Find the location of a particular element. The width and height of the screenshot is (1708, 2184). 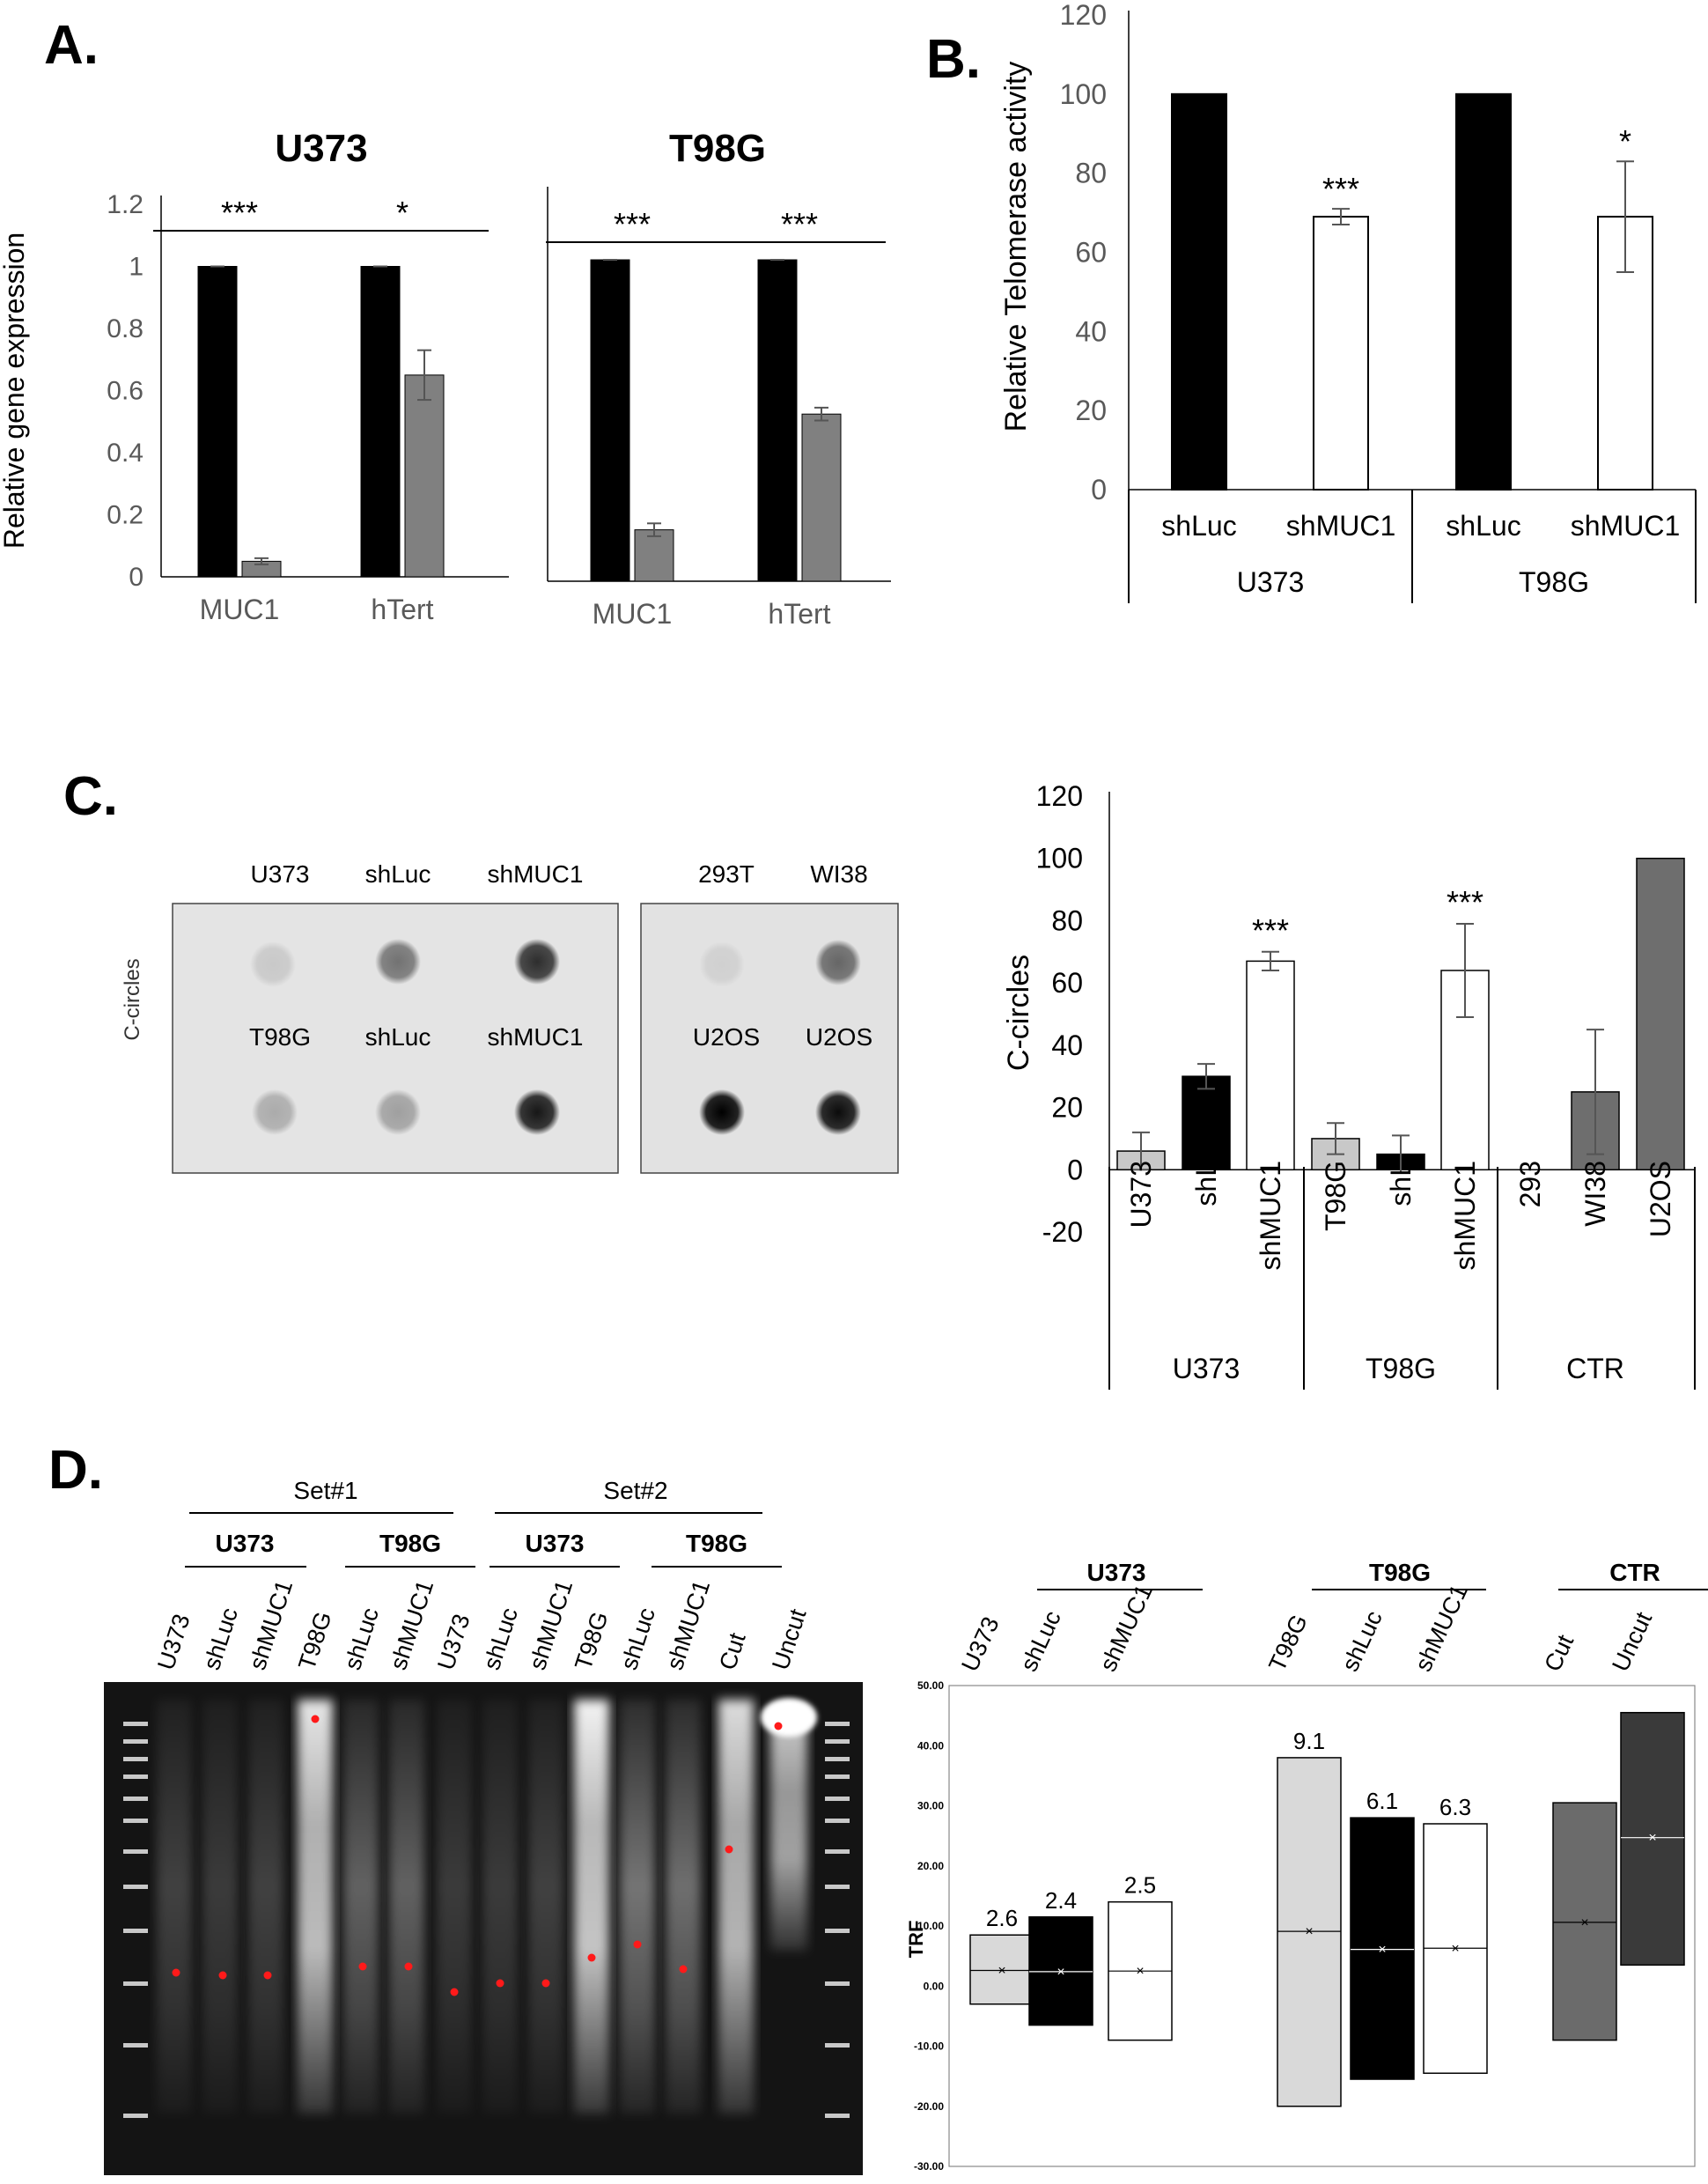

y-tick-label: 0 is located at coordinates (136, 577).